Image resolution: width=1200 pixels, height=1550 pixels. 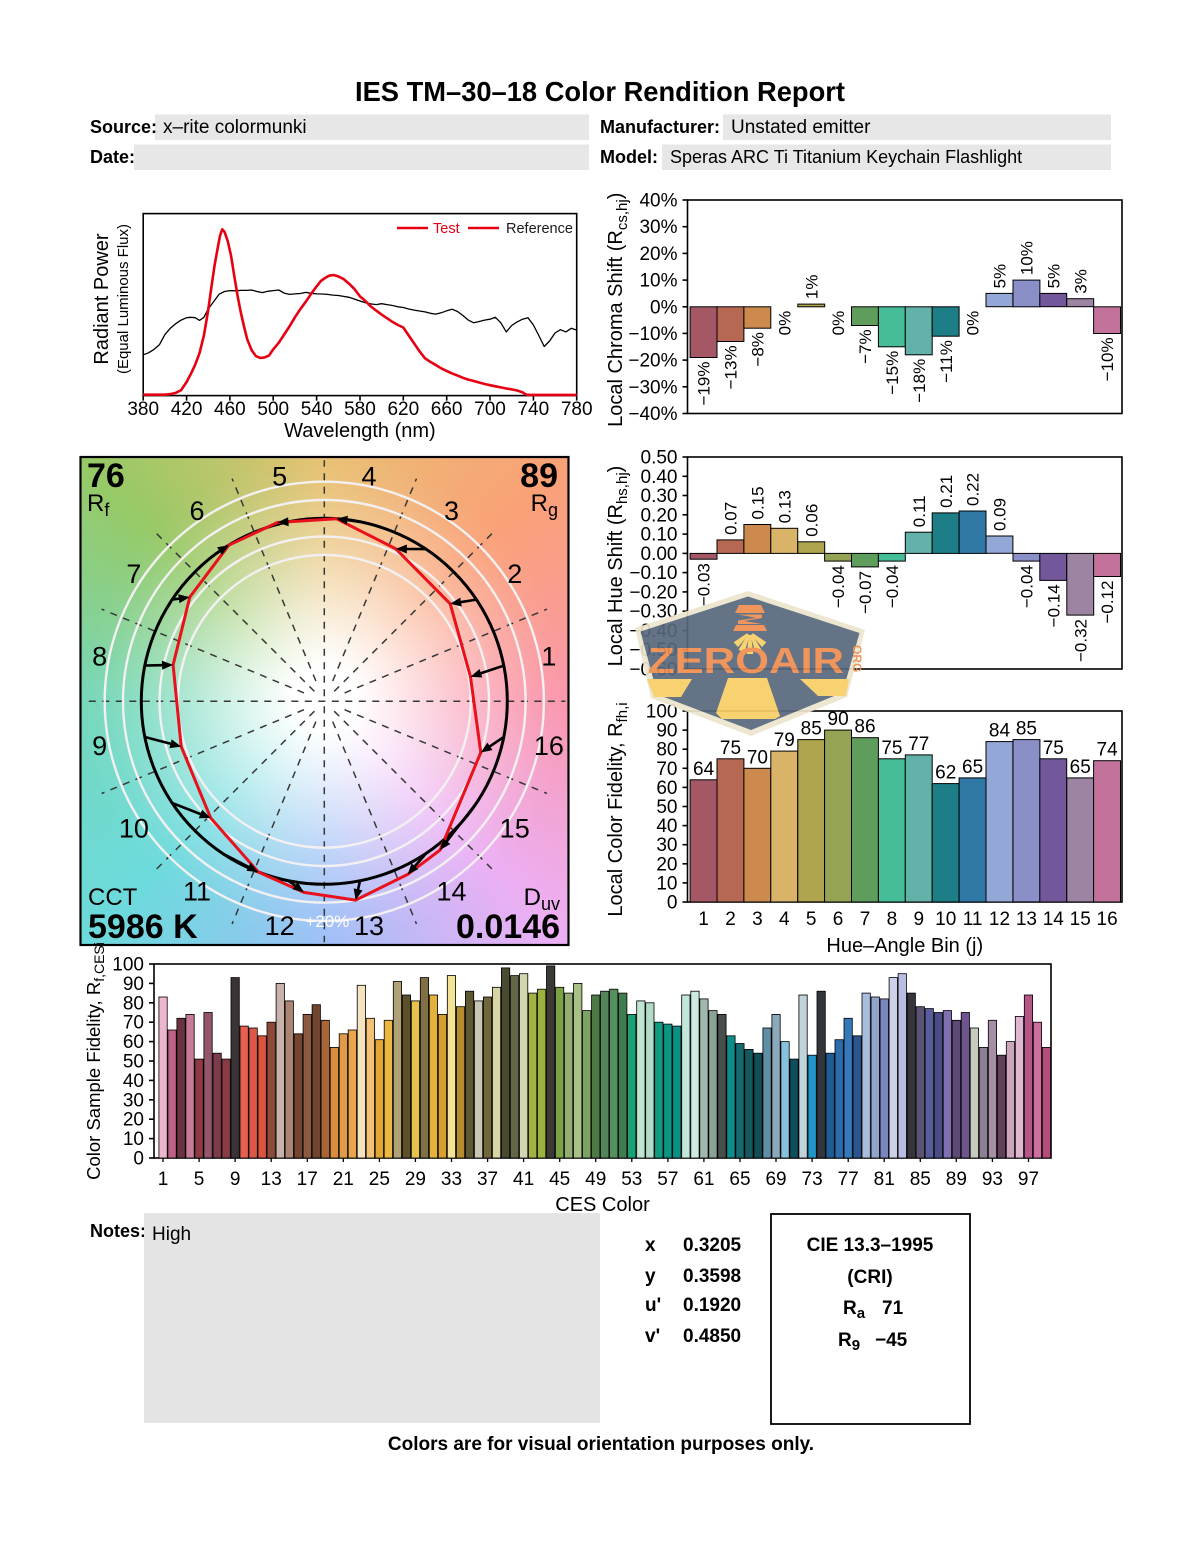 I want to click on svg-text: Local Chroma Shift (Rcs,hj), so click(x=618, y=310).